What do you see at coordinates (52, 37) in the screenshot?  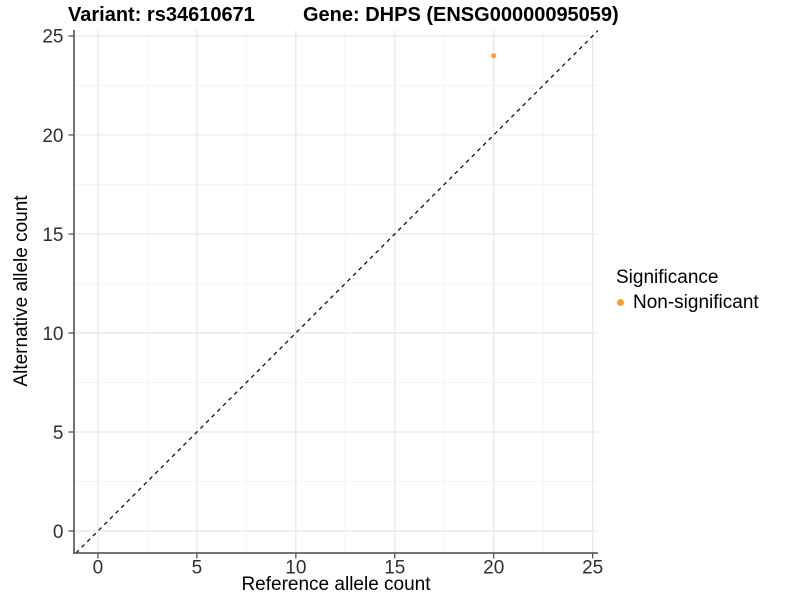 I see `y-tick-label: 25` at bounding box center [52, 37].